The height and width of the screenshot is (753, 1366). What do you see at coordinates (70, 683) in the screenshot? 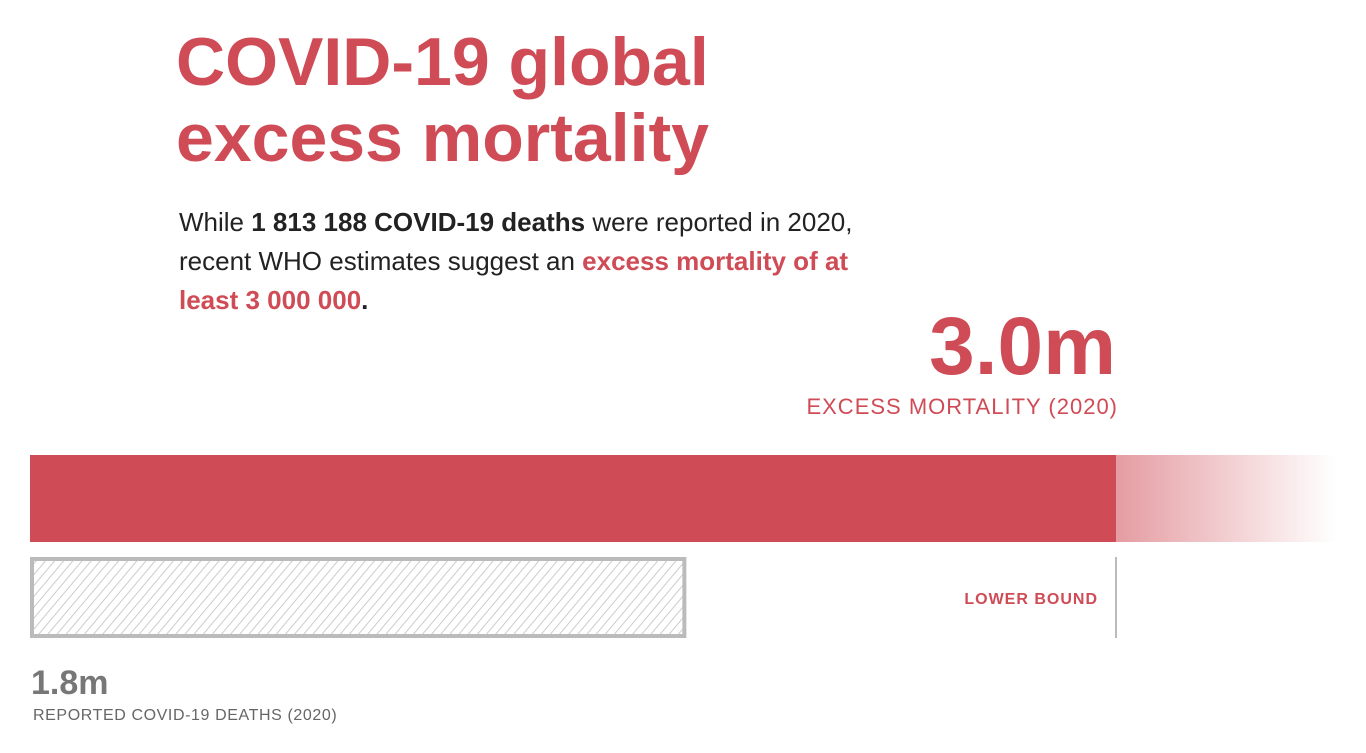
I see `reported-value-label: 1.8m` at bounding box center [70, 683].